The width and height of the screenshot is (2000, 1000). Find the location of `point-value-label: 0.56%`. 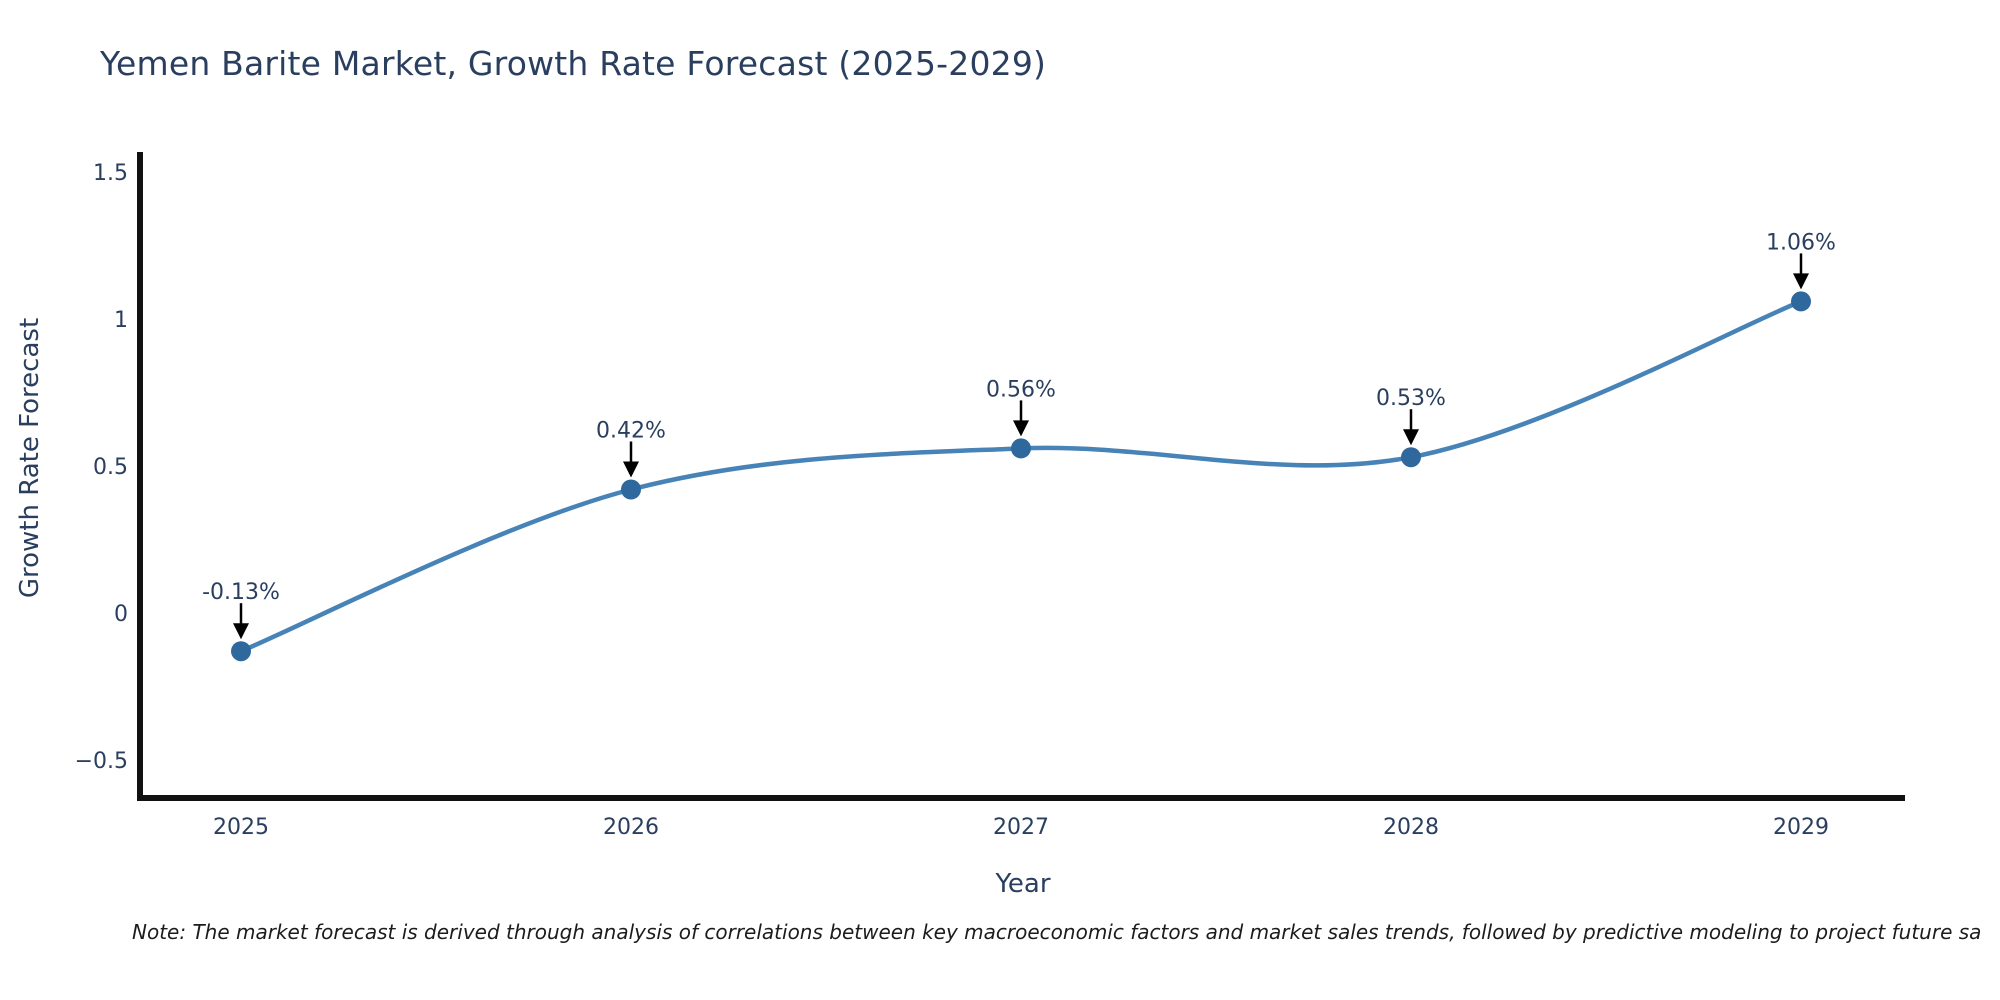

point-value-label: 0.56% is located at coordinates (1021, 389).